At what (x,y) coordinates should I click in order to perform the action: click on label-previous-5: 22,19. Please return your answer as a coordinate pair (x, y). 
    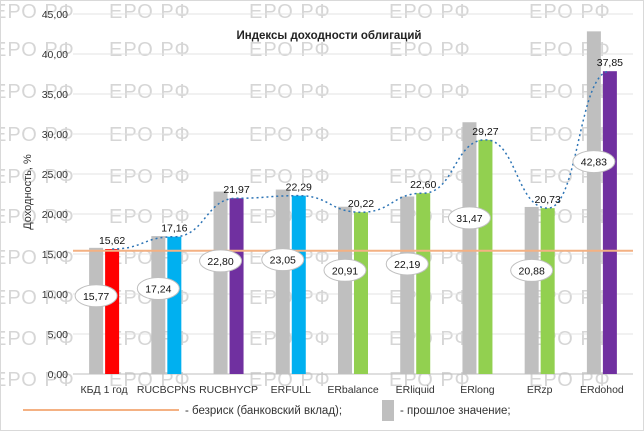
    Looking at the image, I should click on (407, 265).